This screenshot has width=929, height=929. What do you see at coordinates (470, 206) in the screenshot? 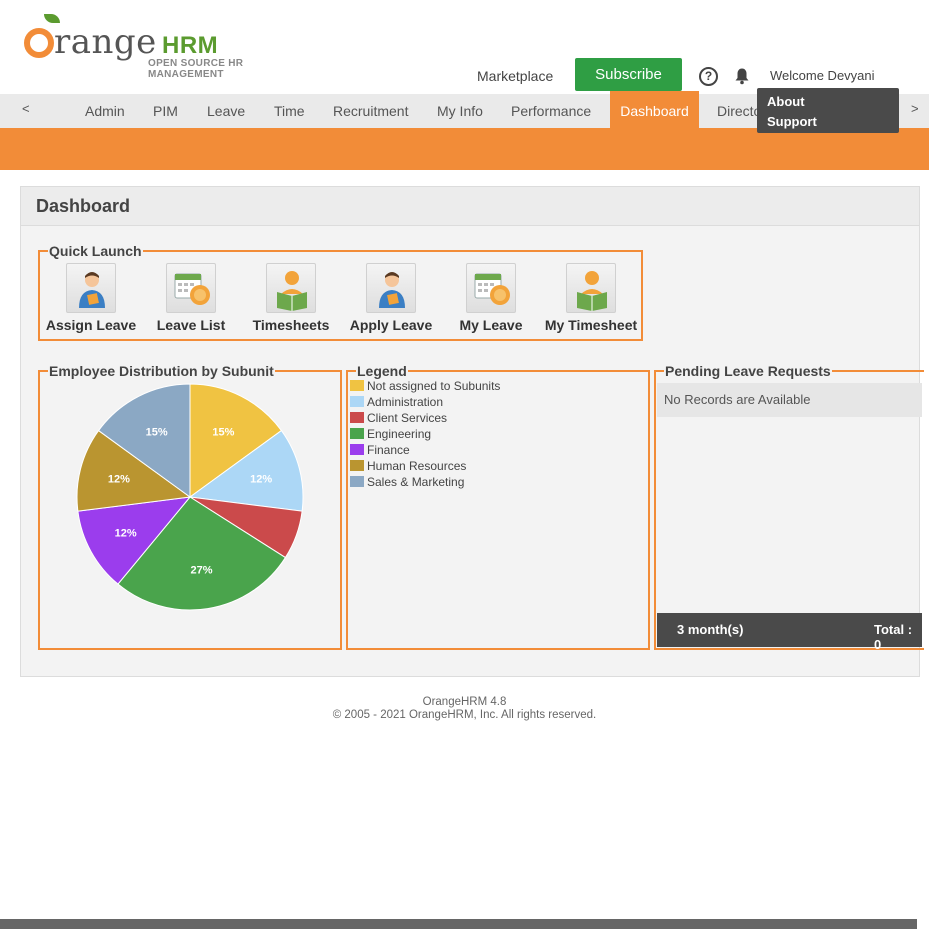
I see `panel-header: Dashboard` at bounding box center [470, 206].